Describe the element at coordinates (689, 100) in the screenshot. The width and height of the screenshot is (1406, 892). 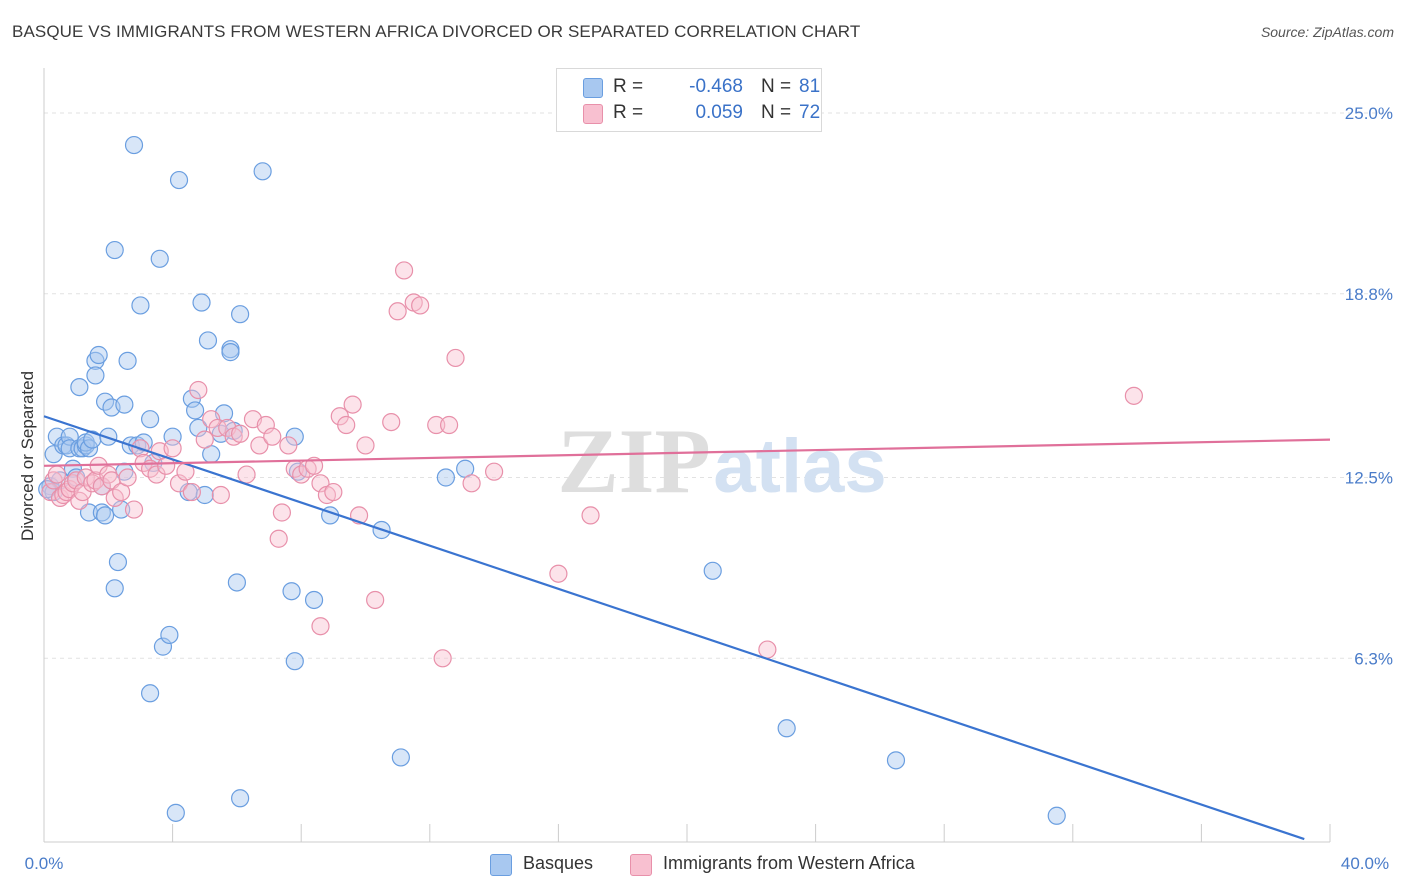
I see `correlation-legend: R = -0.468 N = 81 R = 0.059 N = 72` at that location.